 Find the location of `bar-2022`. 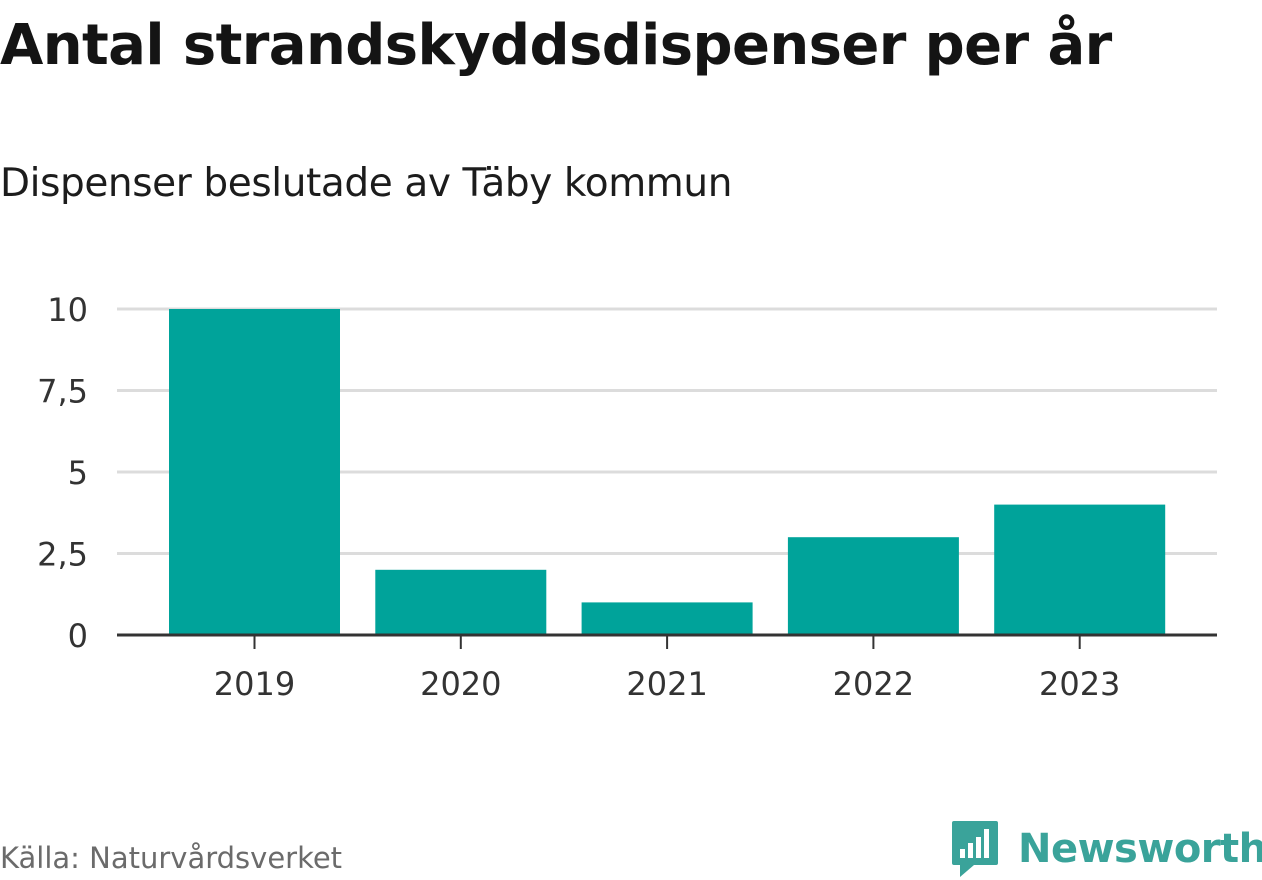

bar-2022 is located at coordinates (873, 586).